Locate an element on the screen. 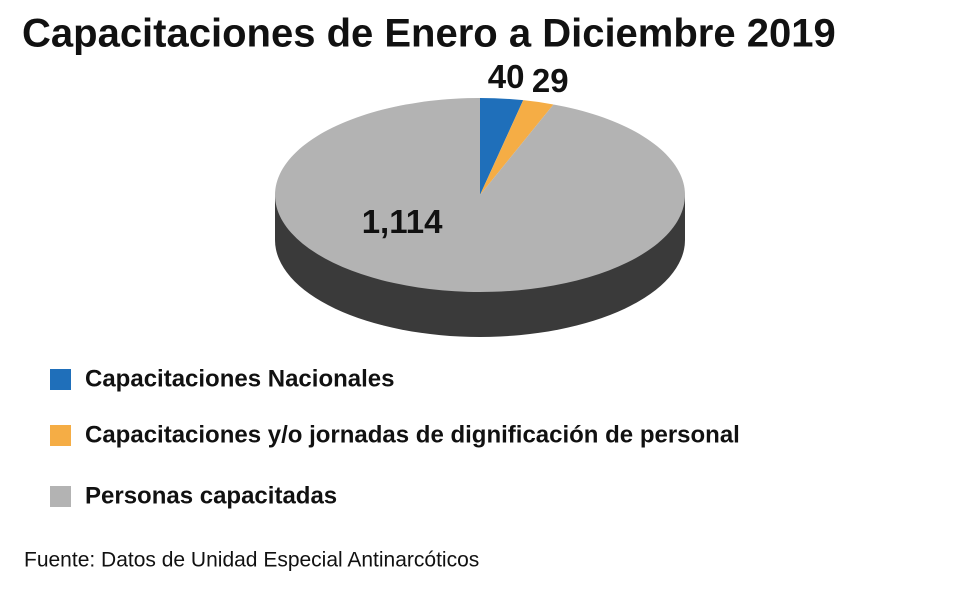 This screenshot has width=977, height=598. value-label: 1,114 is located at coordinates (402, 221).